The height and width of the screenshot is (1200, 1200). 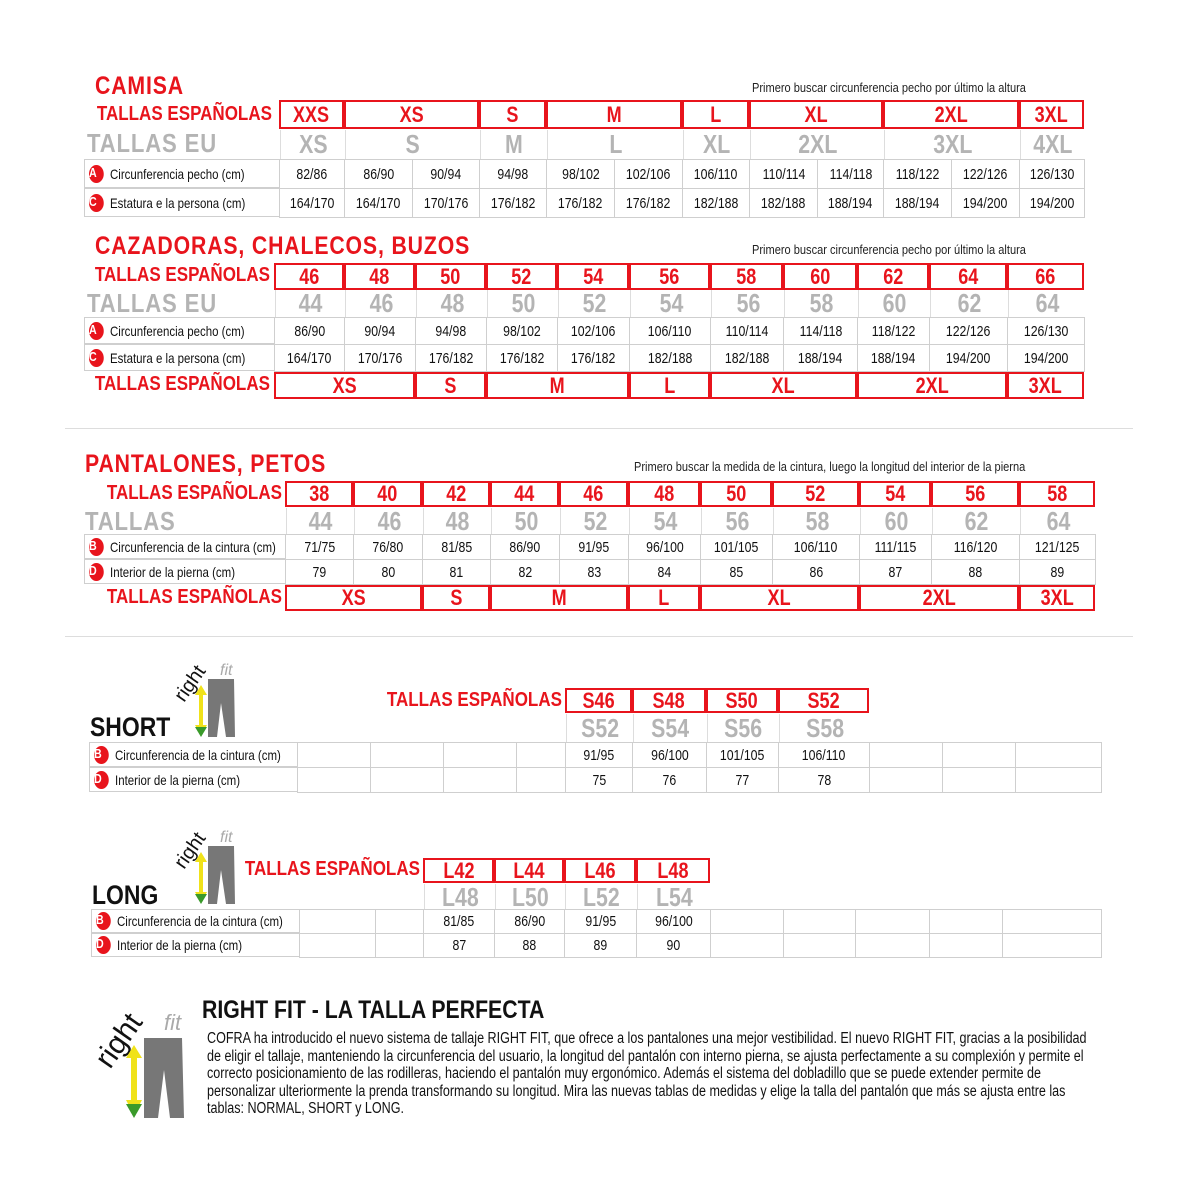 What do you see at coordinates (145, 1062) in the screenshot?
I see `rightfit-logo-icon: right fit` at bounding box center [145, 1062].